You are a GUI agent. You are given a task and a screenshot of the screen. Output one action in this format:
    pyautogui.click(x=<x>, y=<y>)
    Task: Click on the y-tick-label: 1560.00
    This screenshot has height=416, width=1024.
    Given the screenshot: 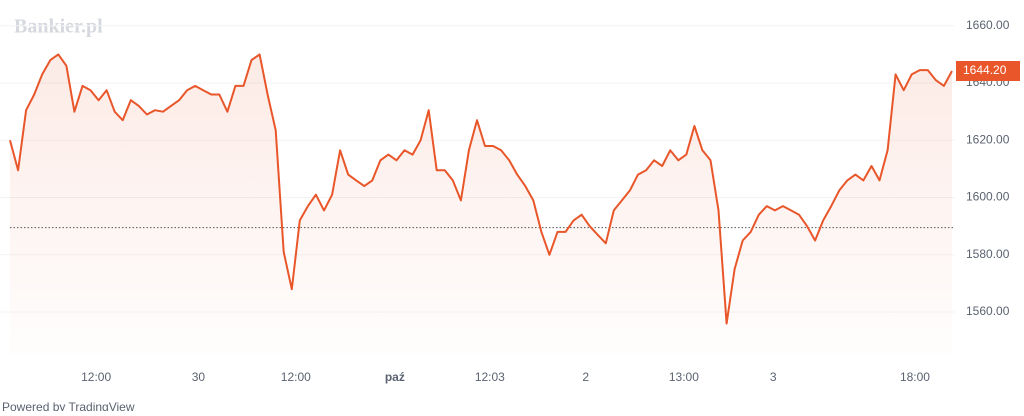 What is the action you would take?
    pyautogui.click(x=988, y=311)
    